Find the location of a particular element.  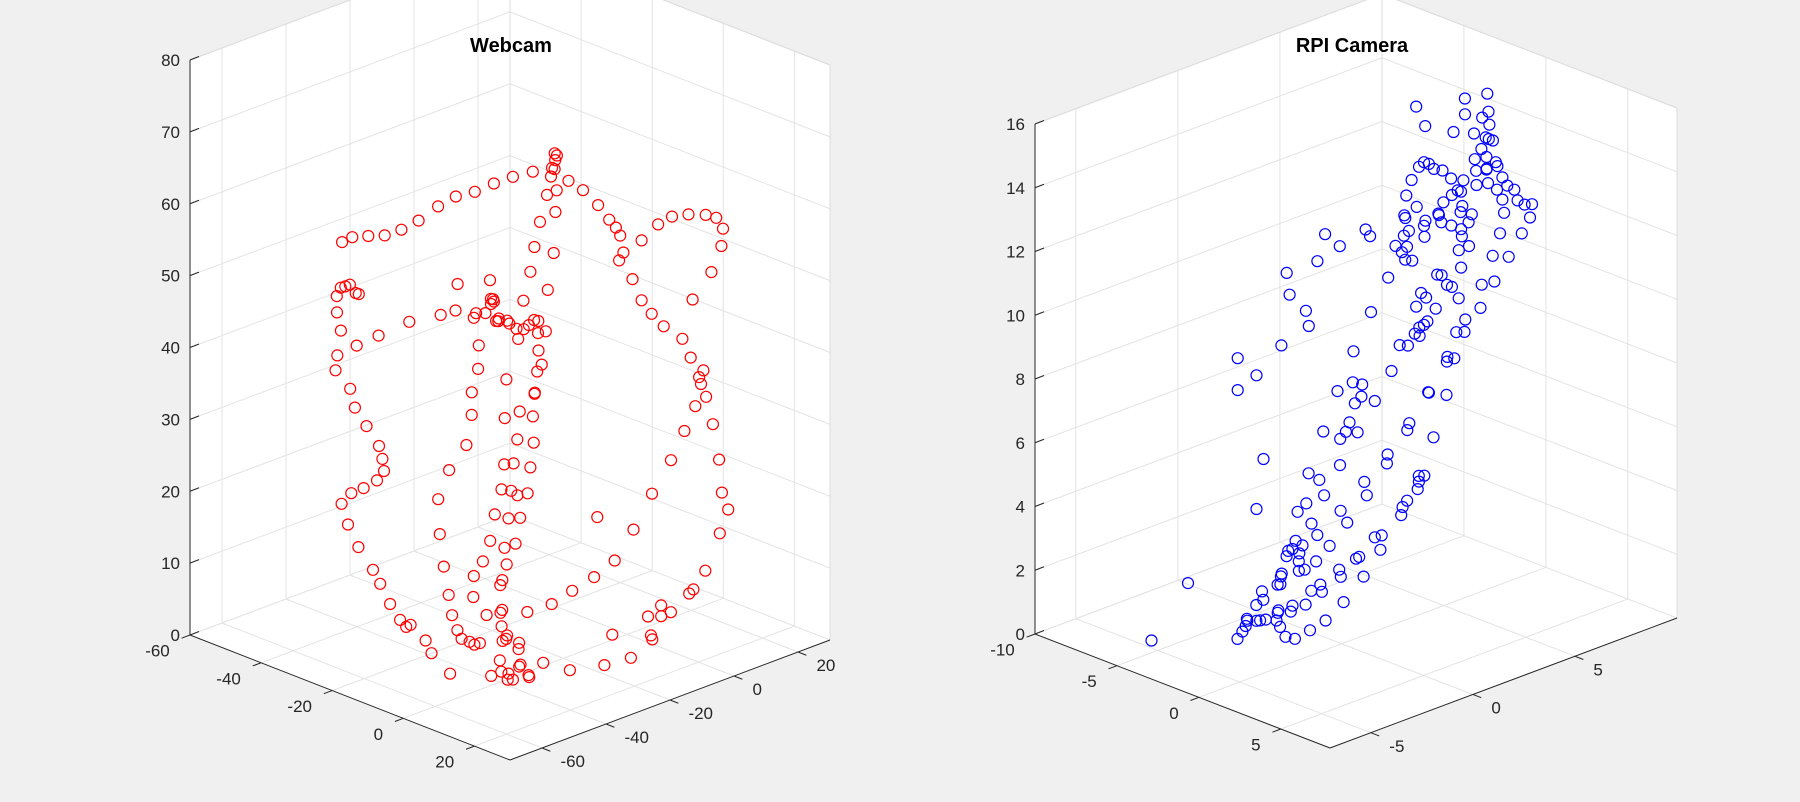

z-tick-label: 50 is located at coordinates (170, 276).